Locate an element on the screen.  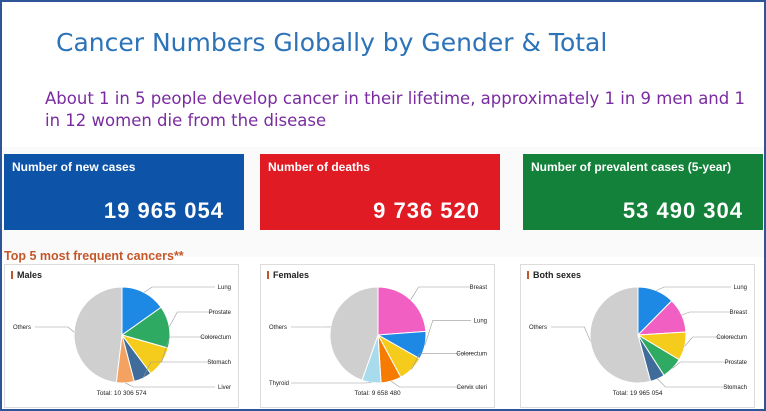
deaths-card: Number of deaths 9 736 520 is located at coordinates (380, 192).